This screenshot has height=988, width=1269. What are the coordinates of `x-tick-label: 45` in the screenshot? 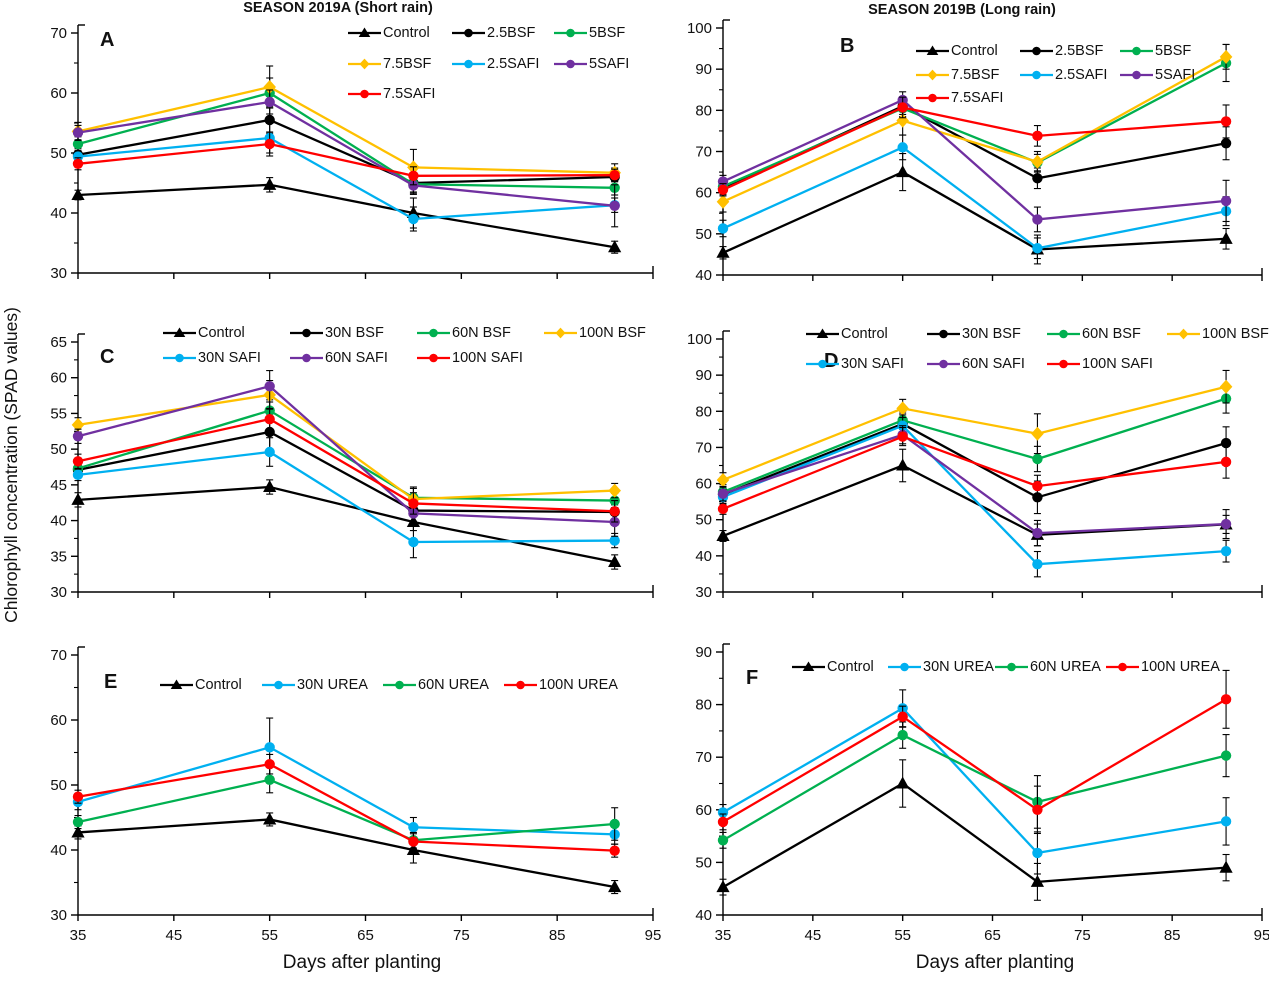 It's located at (173, 935).